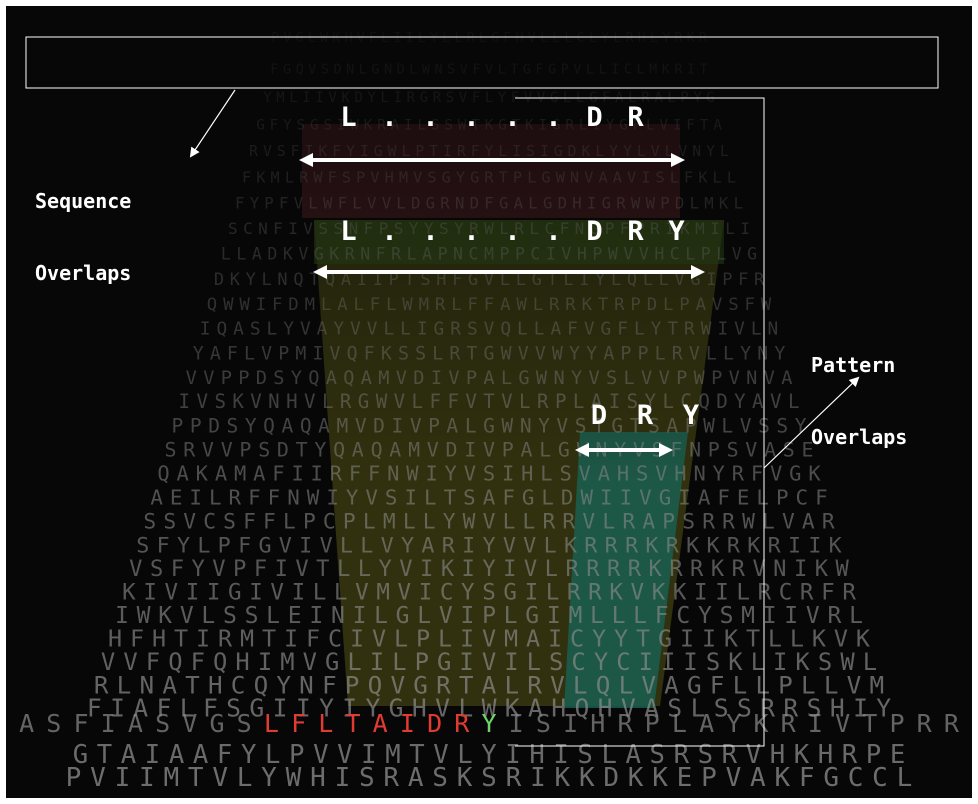  I want to click on residue-letter: Y, so click(733, 723).